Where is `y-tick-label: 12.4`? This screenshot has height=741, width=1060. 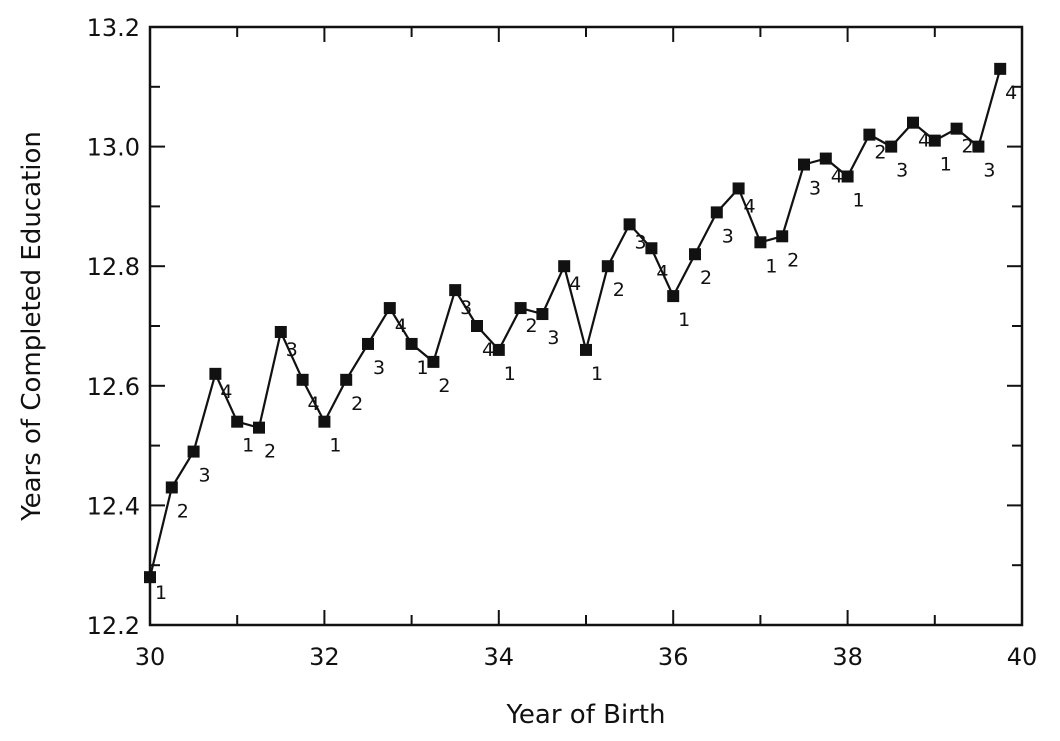
y-tick-label: 12.4 is located at coordinates (113, 506).